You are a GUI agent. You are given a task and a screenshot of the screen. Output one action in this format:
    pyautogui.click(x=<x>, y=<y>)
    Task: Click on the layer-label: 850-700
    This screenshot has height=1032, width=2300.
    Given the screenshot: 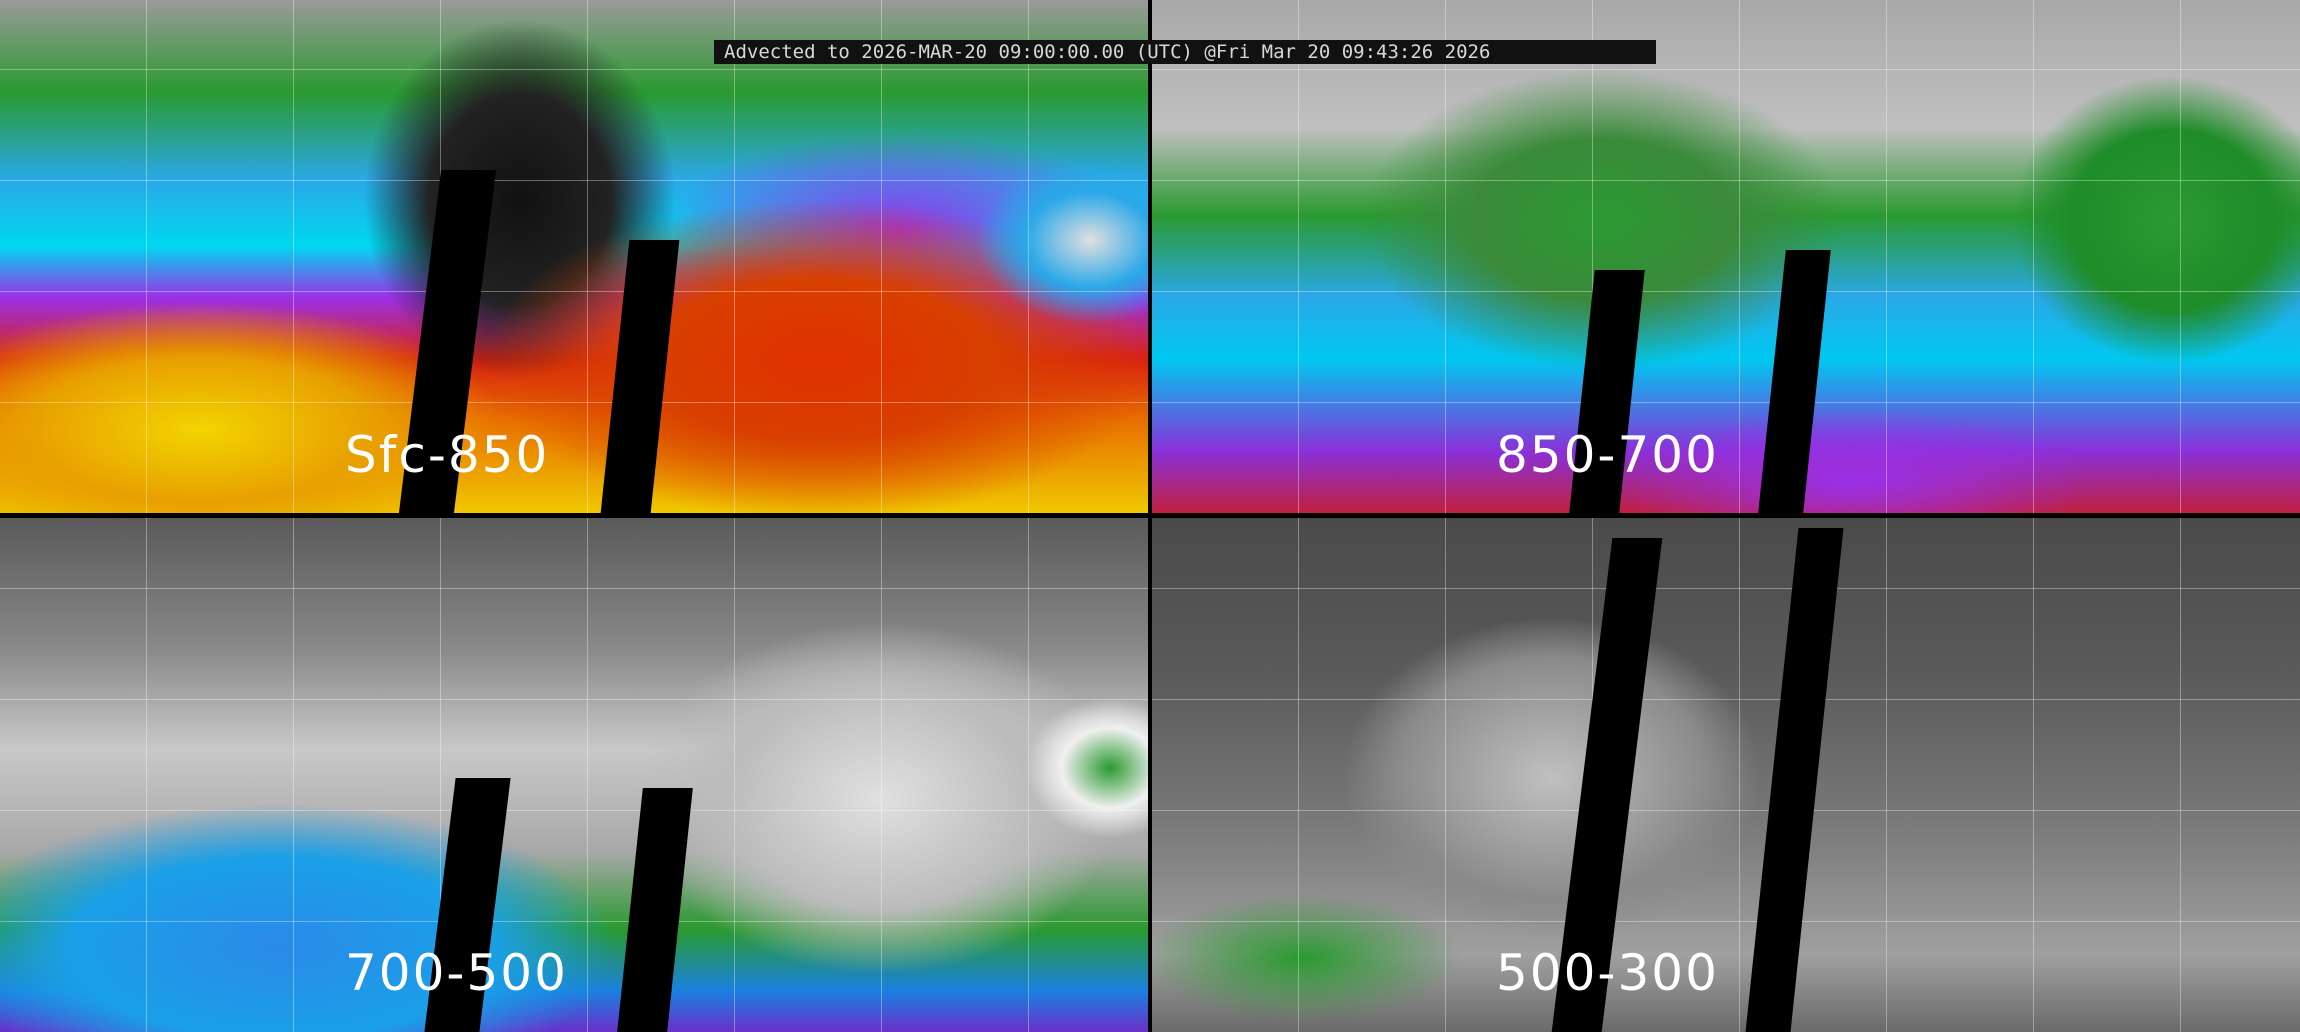 What is the action you would take?
    pyautogui.click(x=1607, y=455)
    